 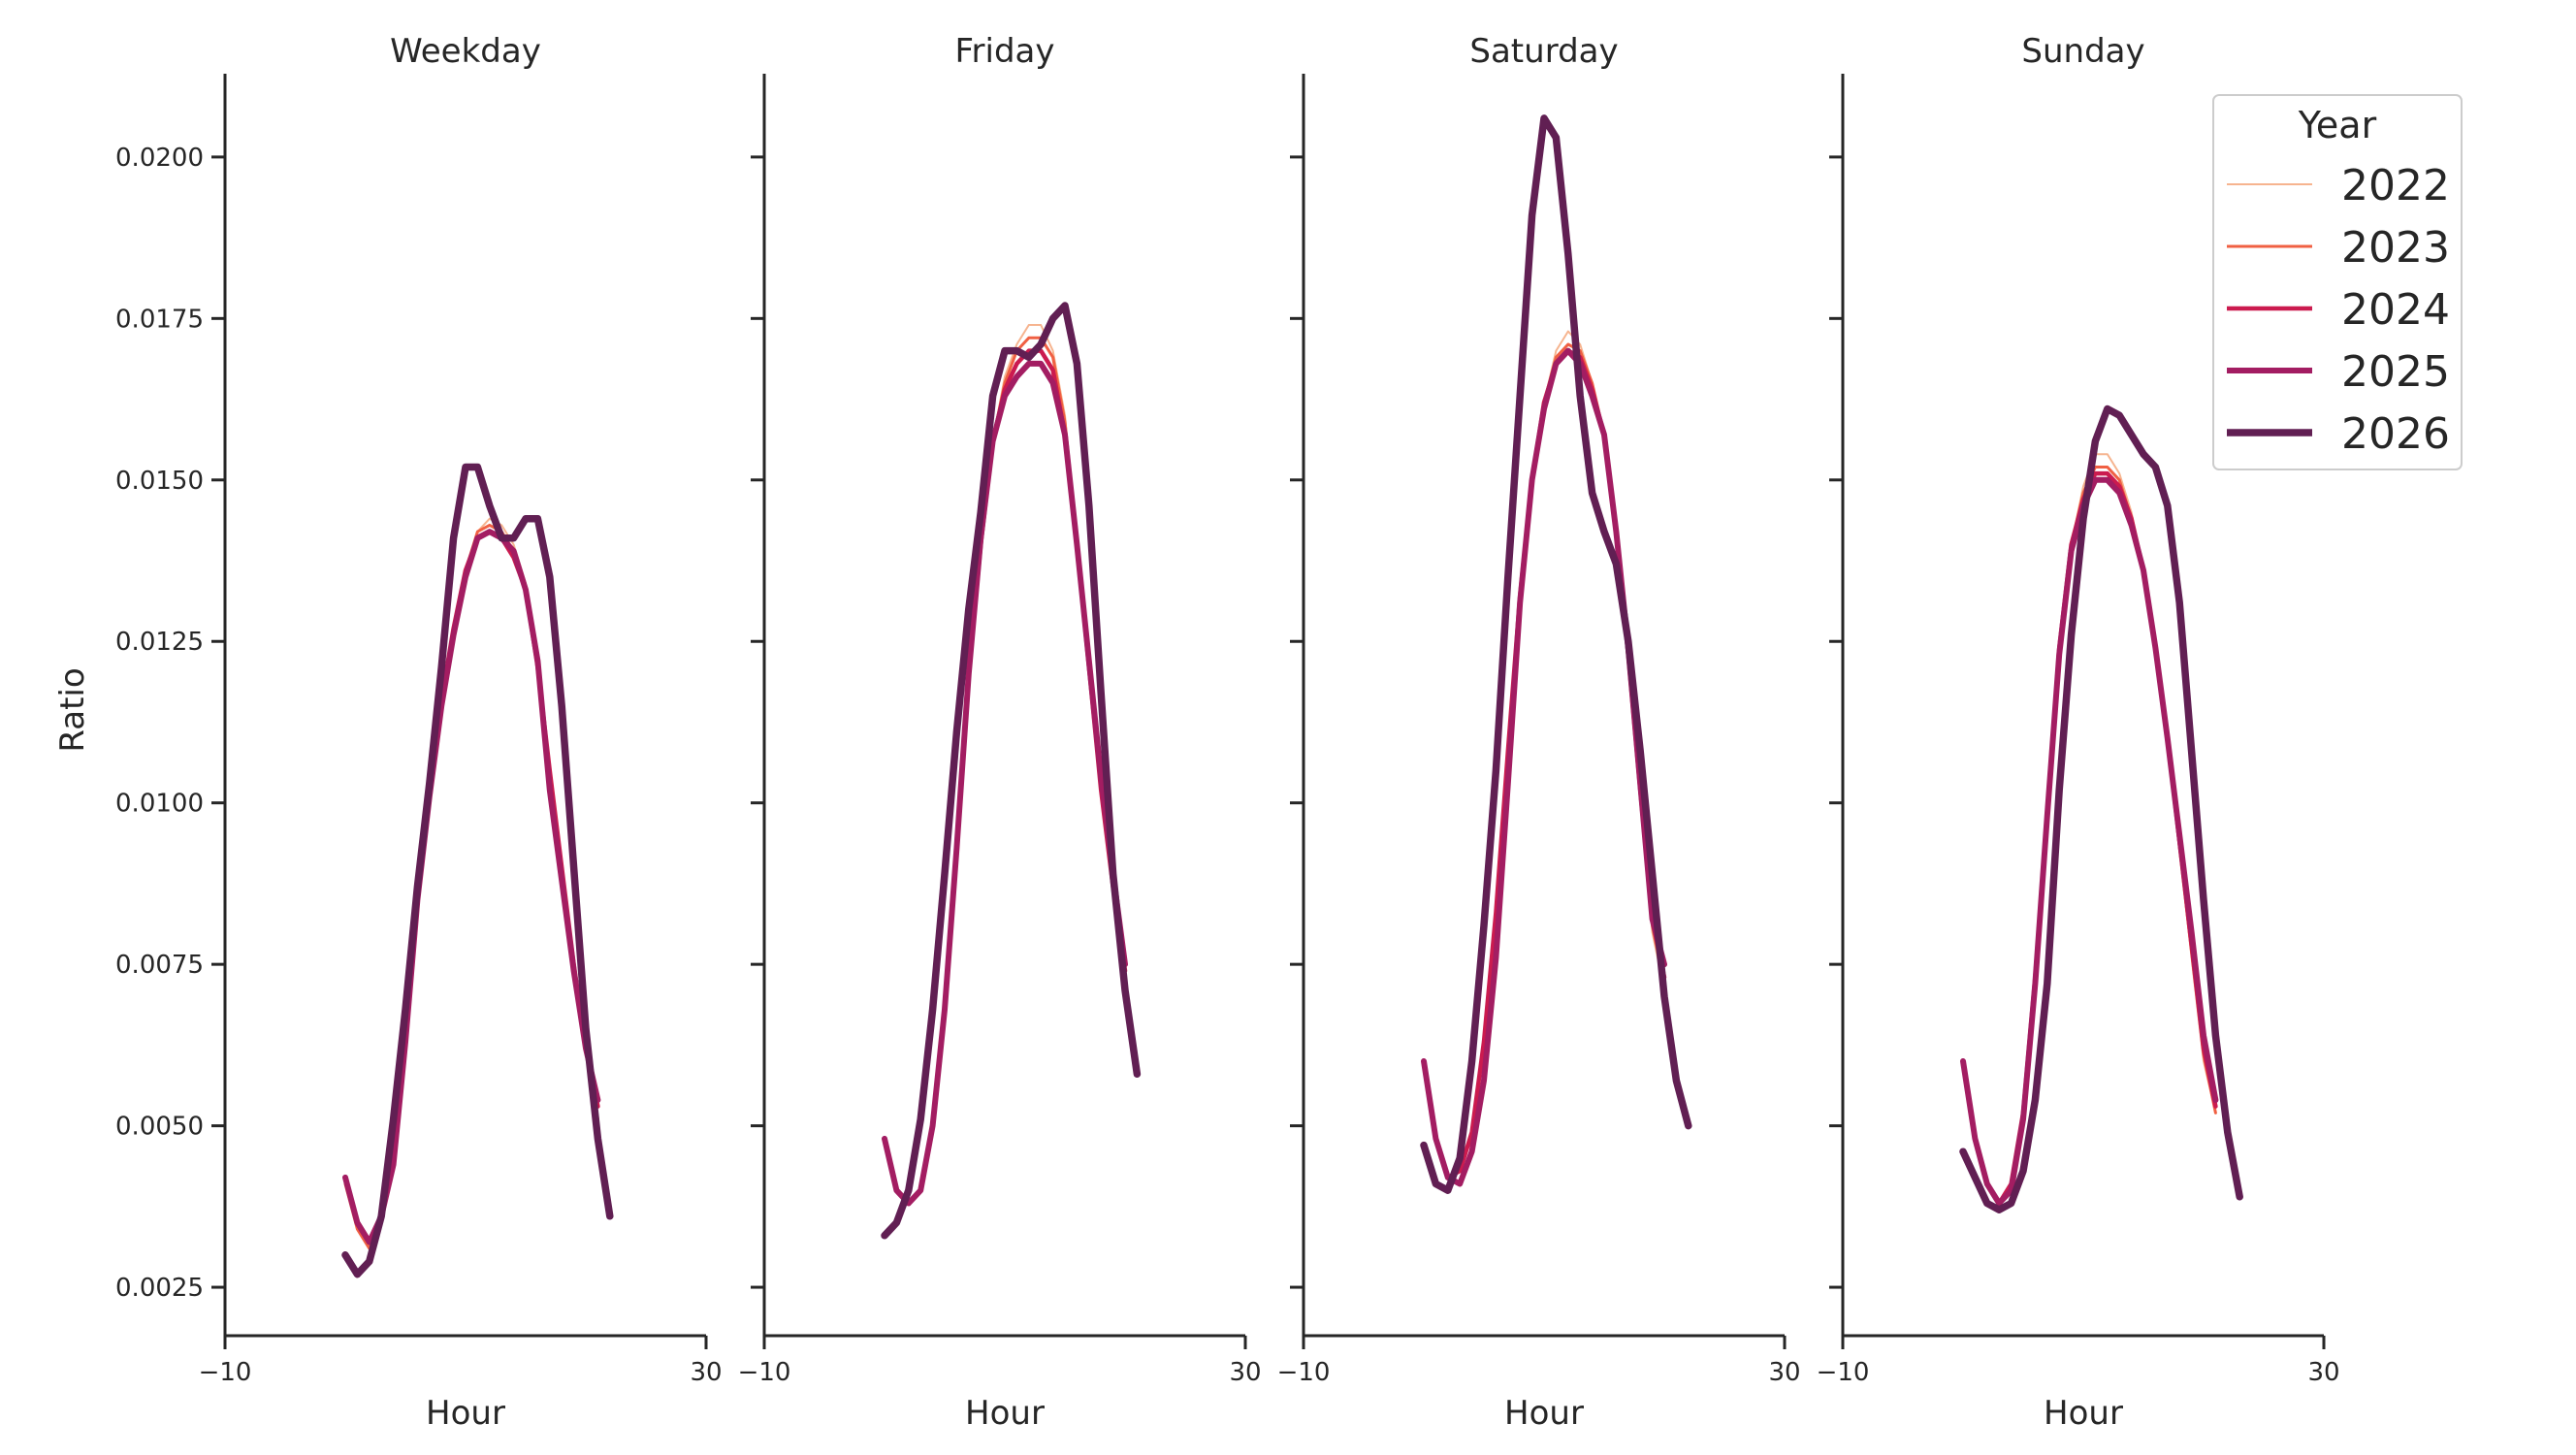 What do you see at coordinates (159, 642) in the screenshot?
I see `y-tick-label: 0.0125` at bounding box center [159, 642].